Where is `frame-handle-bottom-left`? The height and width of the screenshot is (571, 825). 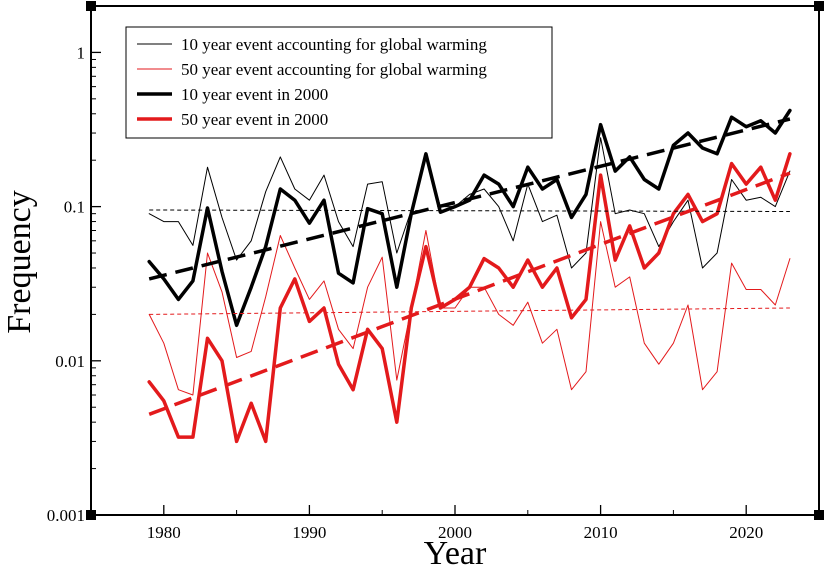
frame-handle-bottom-left is located at coordinates (91, 515).